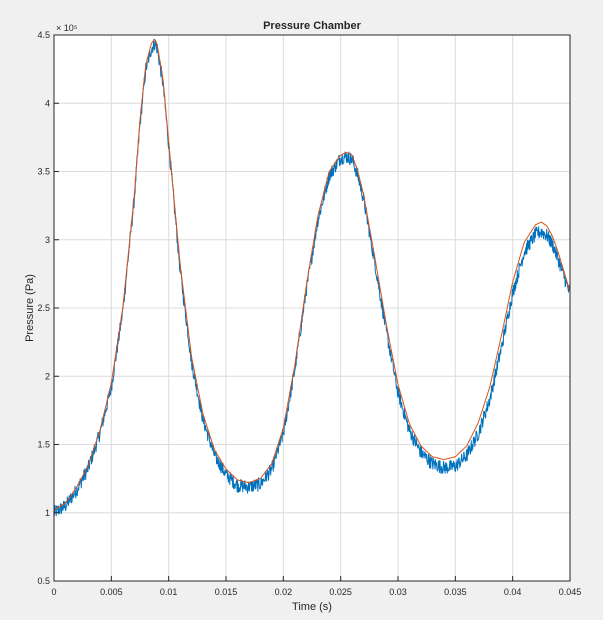 The width and height of the screenshot is (603, 620). Describe the element at coordinates (513, 592) in the screenshot. I see `x-tick-label: 0.04` at that location.